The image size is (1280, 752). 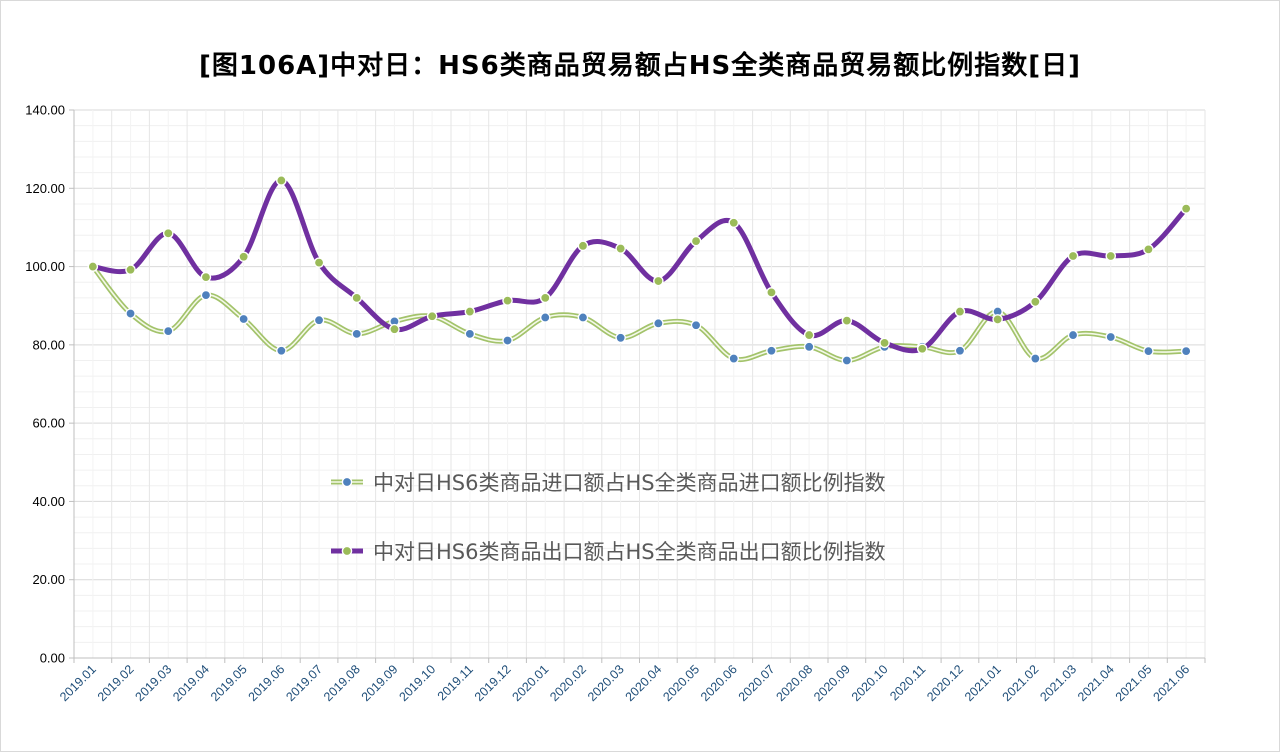 What do you see at coordinates (417, 683) in the screenshot?
I see `x-tick-label: 2019.10` at bounding box center [417, 683].